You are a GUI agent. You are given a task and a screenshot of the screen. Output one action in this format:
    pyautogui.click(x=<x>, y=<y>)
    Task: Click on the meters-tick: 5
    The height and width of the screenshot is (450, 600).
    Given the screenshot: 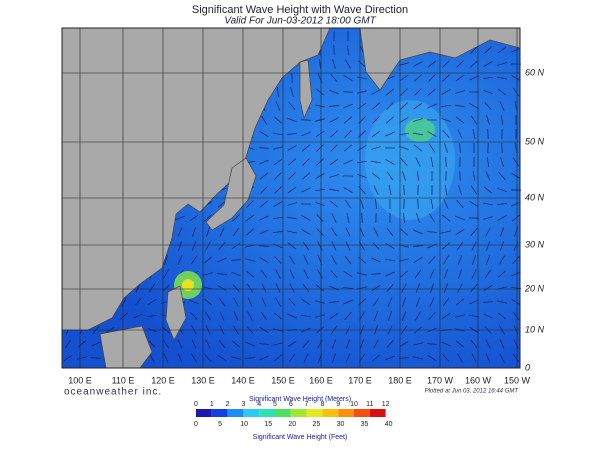 What is the action you would take?
    pyautogui.click(x=275, y=404)
    